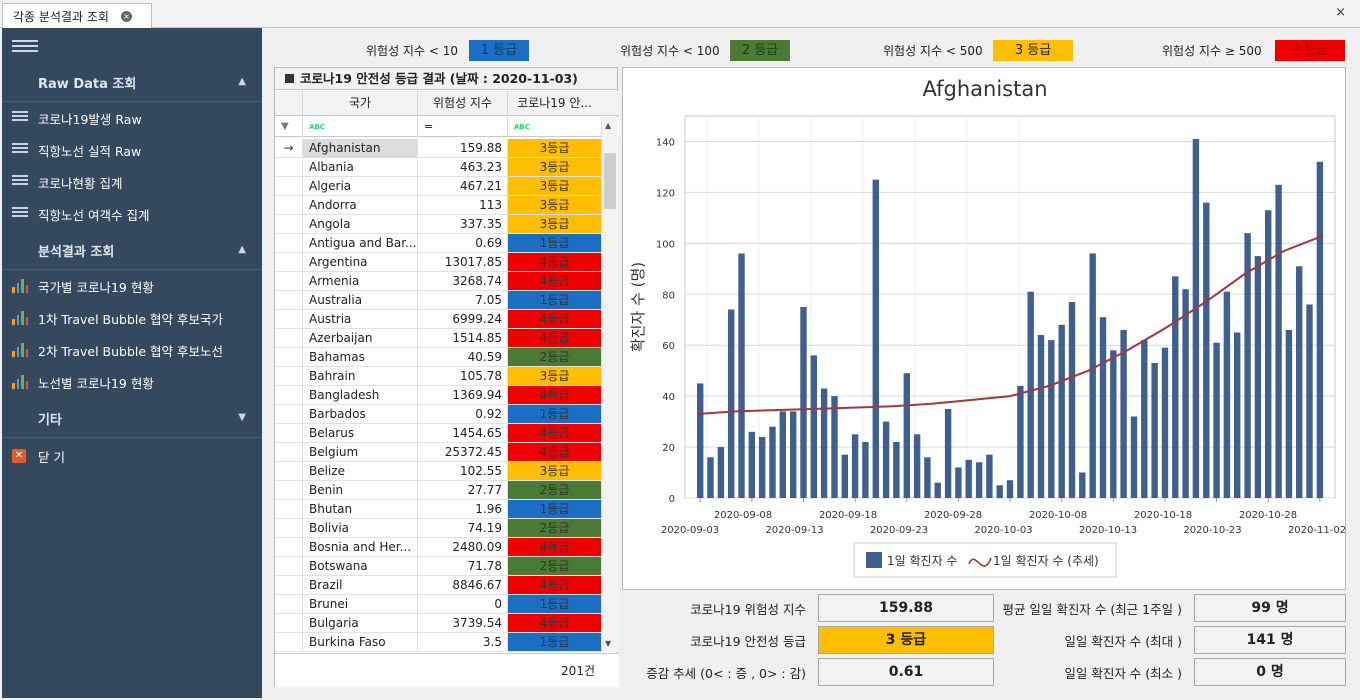 The image size is (1360, 700). I want to click on table-row: Brazil 8846.67 4등급, so click(438, 585).